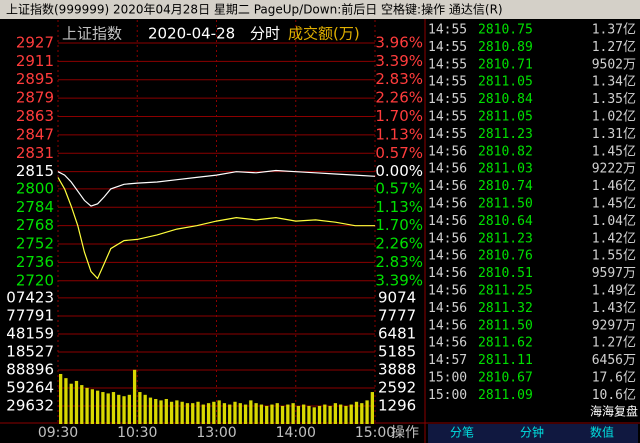  What do you see at coordinates (614, 186) in the screenshot?
I see `trade-amount: 1.46亿` at bounding box center [614, 186].